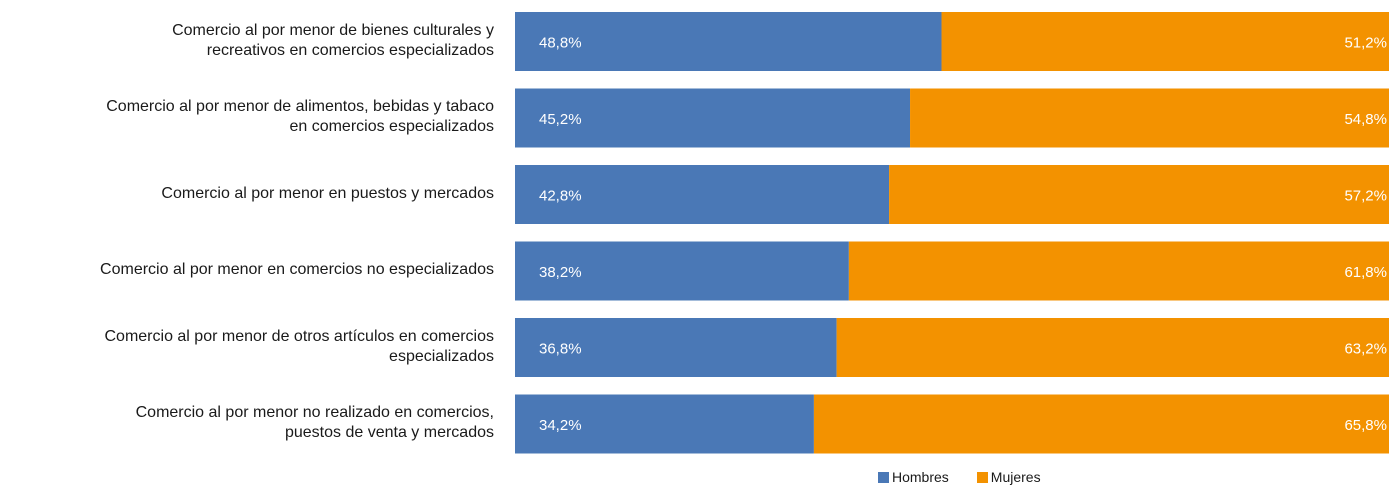 The image size is (1389, 485). What do you see at coordinates (1365, 43) in the screenshot?
I see `data-label-mujeres: 51,2%` at bounding box center [1365, 43].